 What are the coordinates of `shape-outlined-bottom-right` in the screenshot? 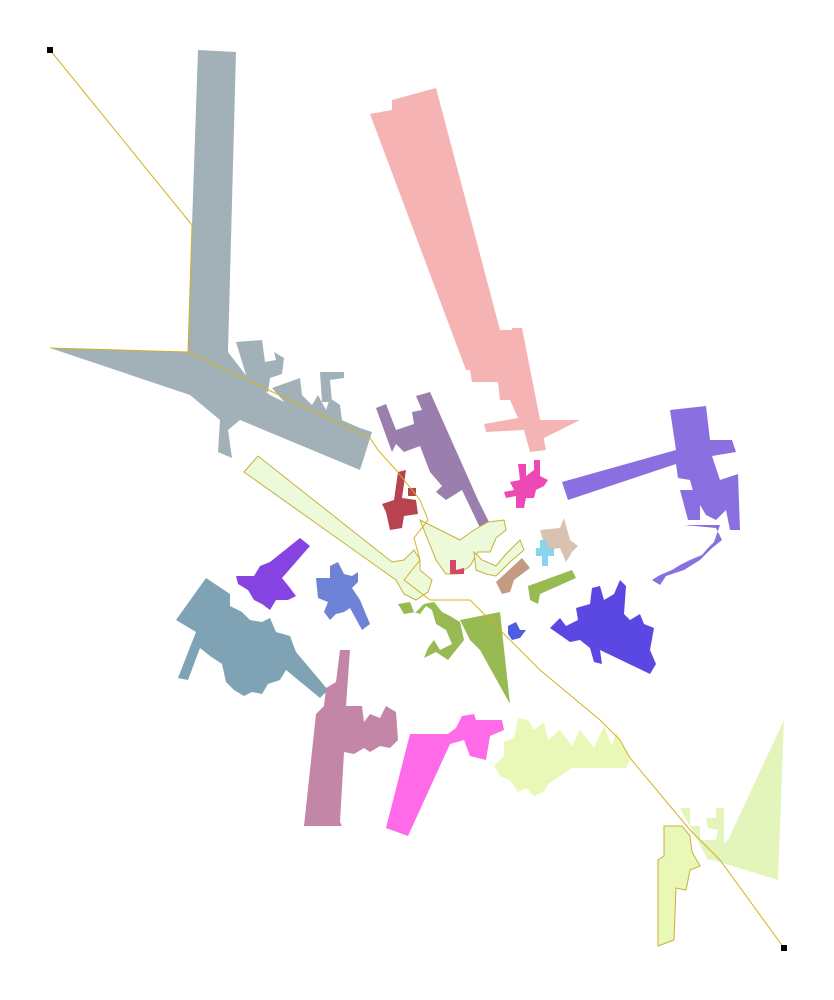 It's located at (679, 886).